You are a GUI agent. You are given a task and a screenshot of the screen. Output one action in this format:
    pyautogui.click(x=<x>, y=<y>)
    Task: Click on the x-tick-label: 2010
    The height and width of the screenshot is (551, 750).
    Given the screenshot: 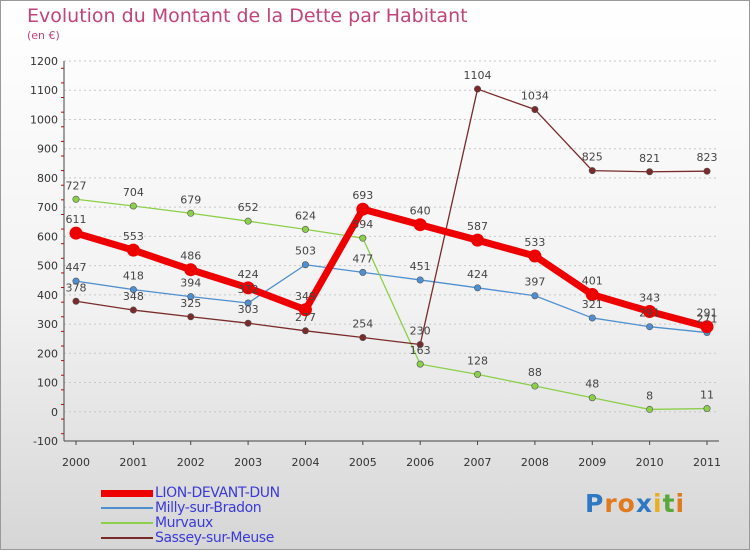 What is the action you would take?
    pyautogui.click(x=650, y=462)
    